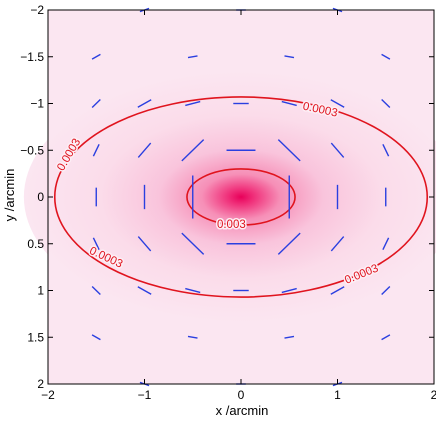  Describe the element at coordinates (433, 395) in the screenshot. I see `x-tick-label: 2` at that location.